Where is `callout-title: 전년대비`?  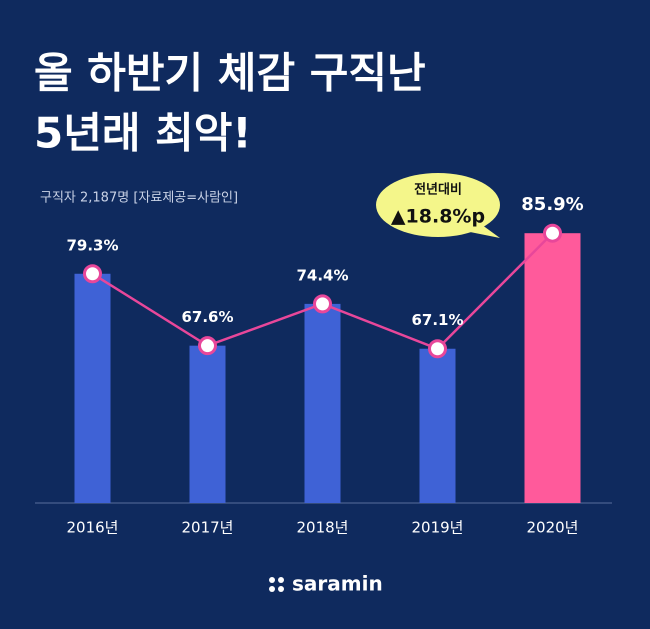 callout-title: 전년대비 is located at coordinates (438, 190).